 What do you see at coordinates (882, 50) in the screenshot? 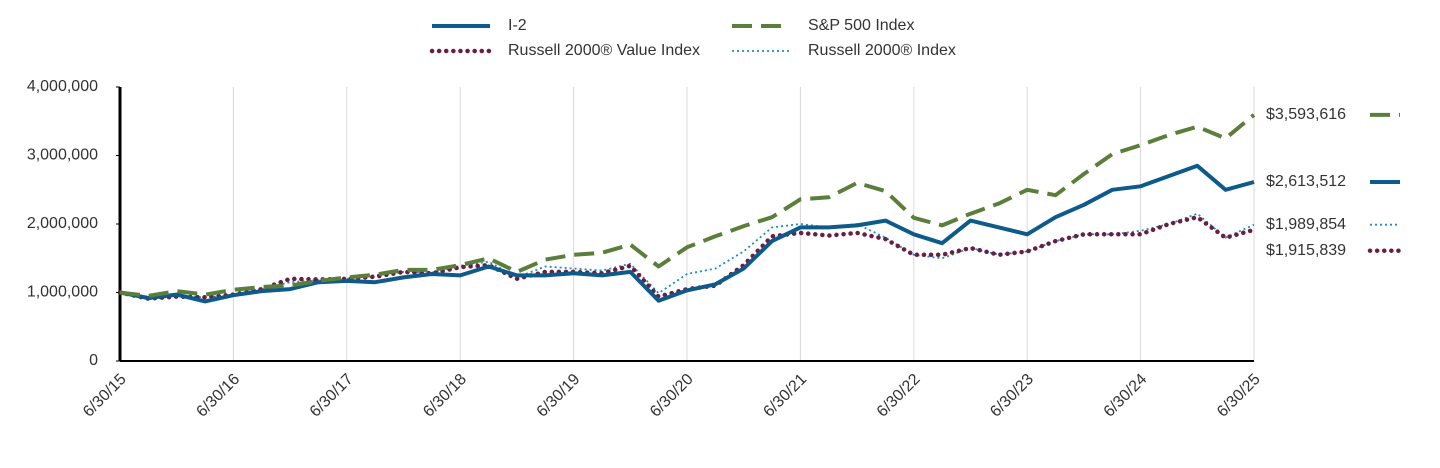
I see `legend-label: Russell 2000® Index` at bounding box center [882, 50].